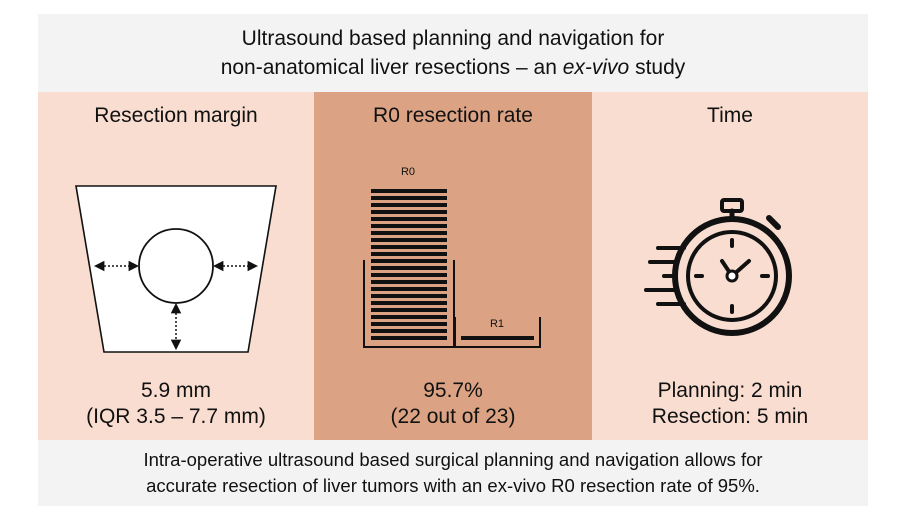  What do you see at coordinates (497, 338) in the screenshot?
I see `r1-bar` at bounding box center [497, 338].